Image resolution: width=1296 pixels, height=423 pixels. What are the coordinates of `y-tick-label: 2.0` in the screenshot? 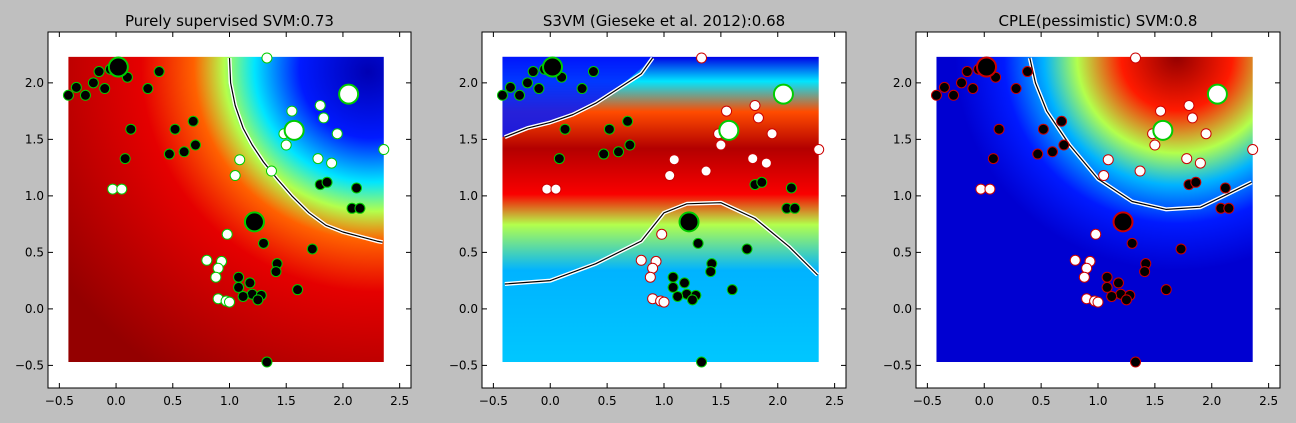 It's located at (468, 83).